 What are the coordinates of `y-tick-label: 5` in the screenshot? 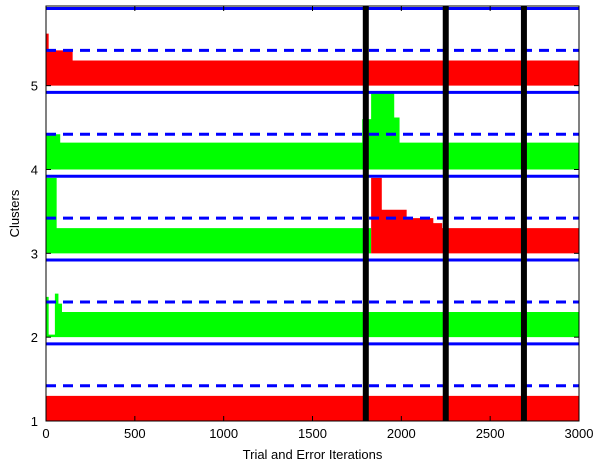 It's located at (34, 86).